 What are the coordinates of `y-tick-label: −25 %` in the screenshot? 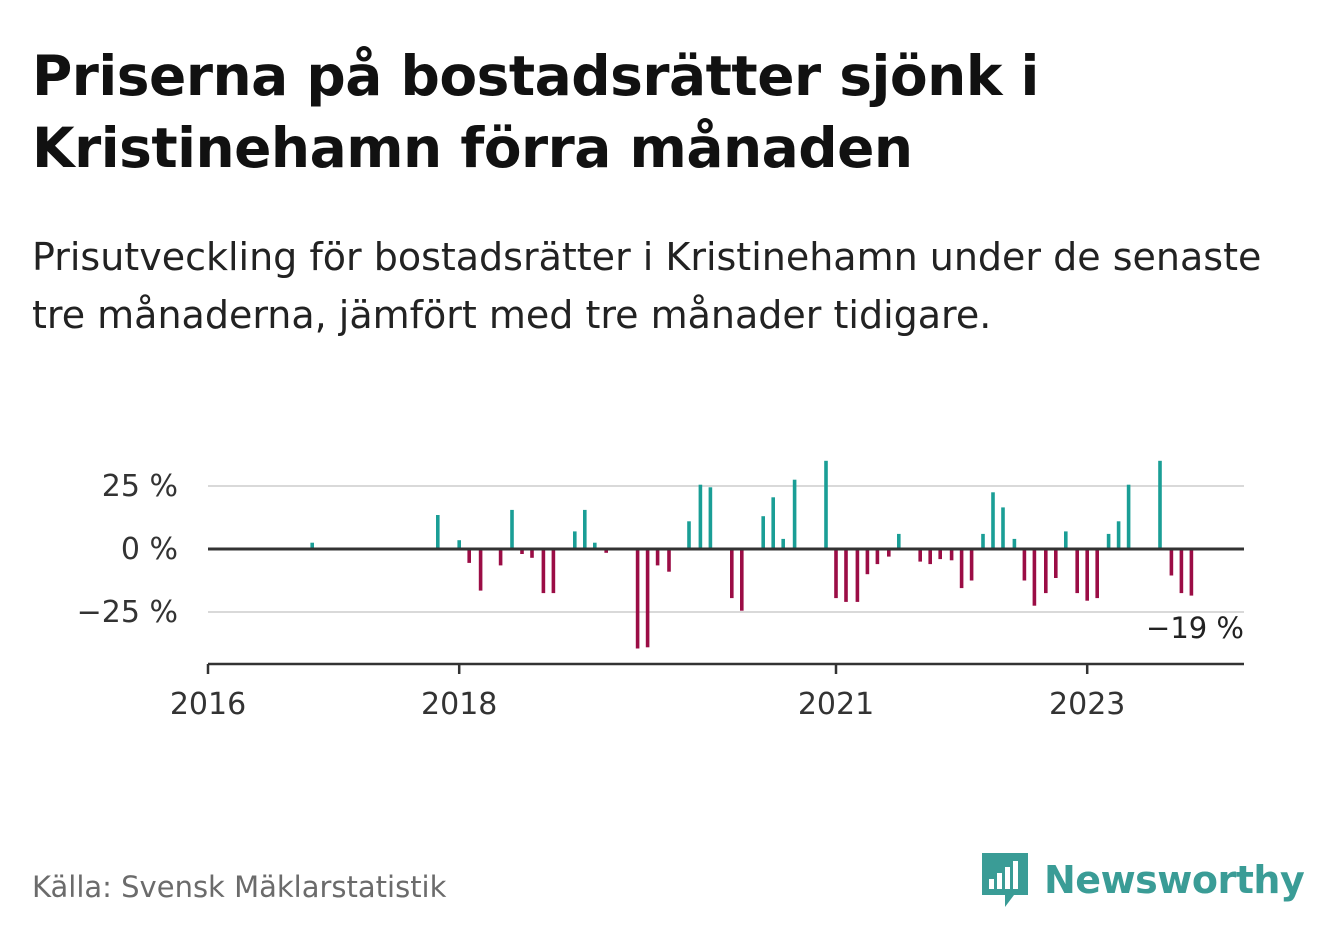 It's located at (127, 612).